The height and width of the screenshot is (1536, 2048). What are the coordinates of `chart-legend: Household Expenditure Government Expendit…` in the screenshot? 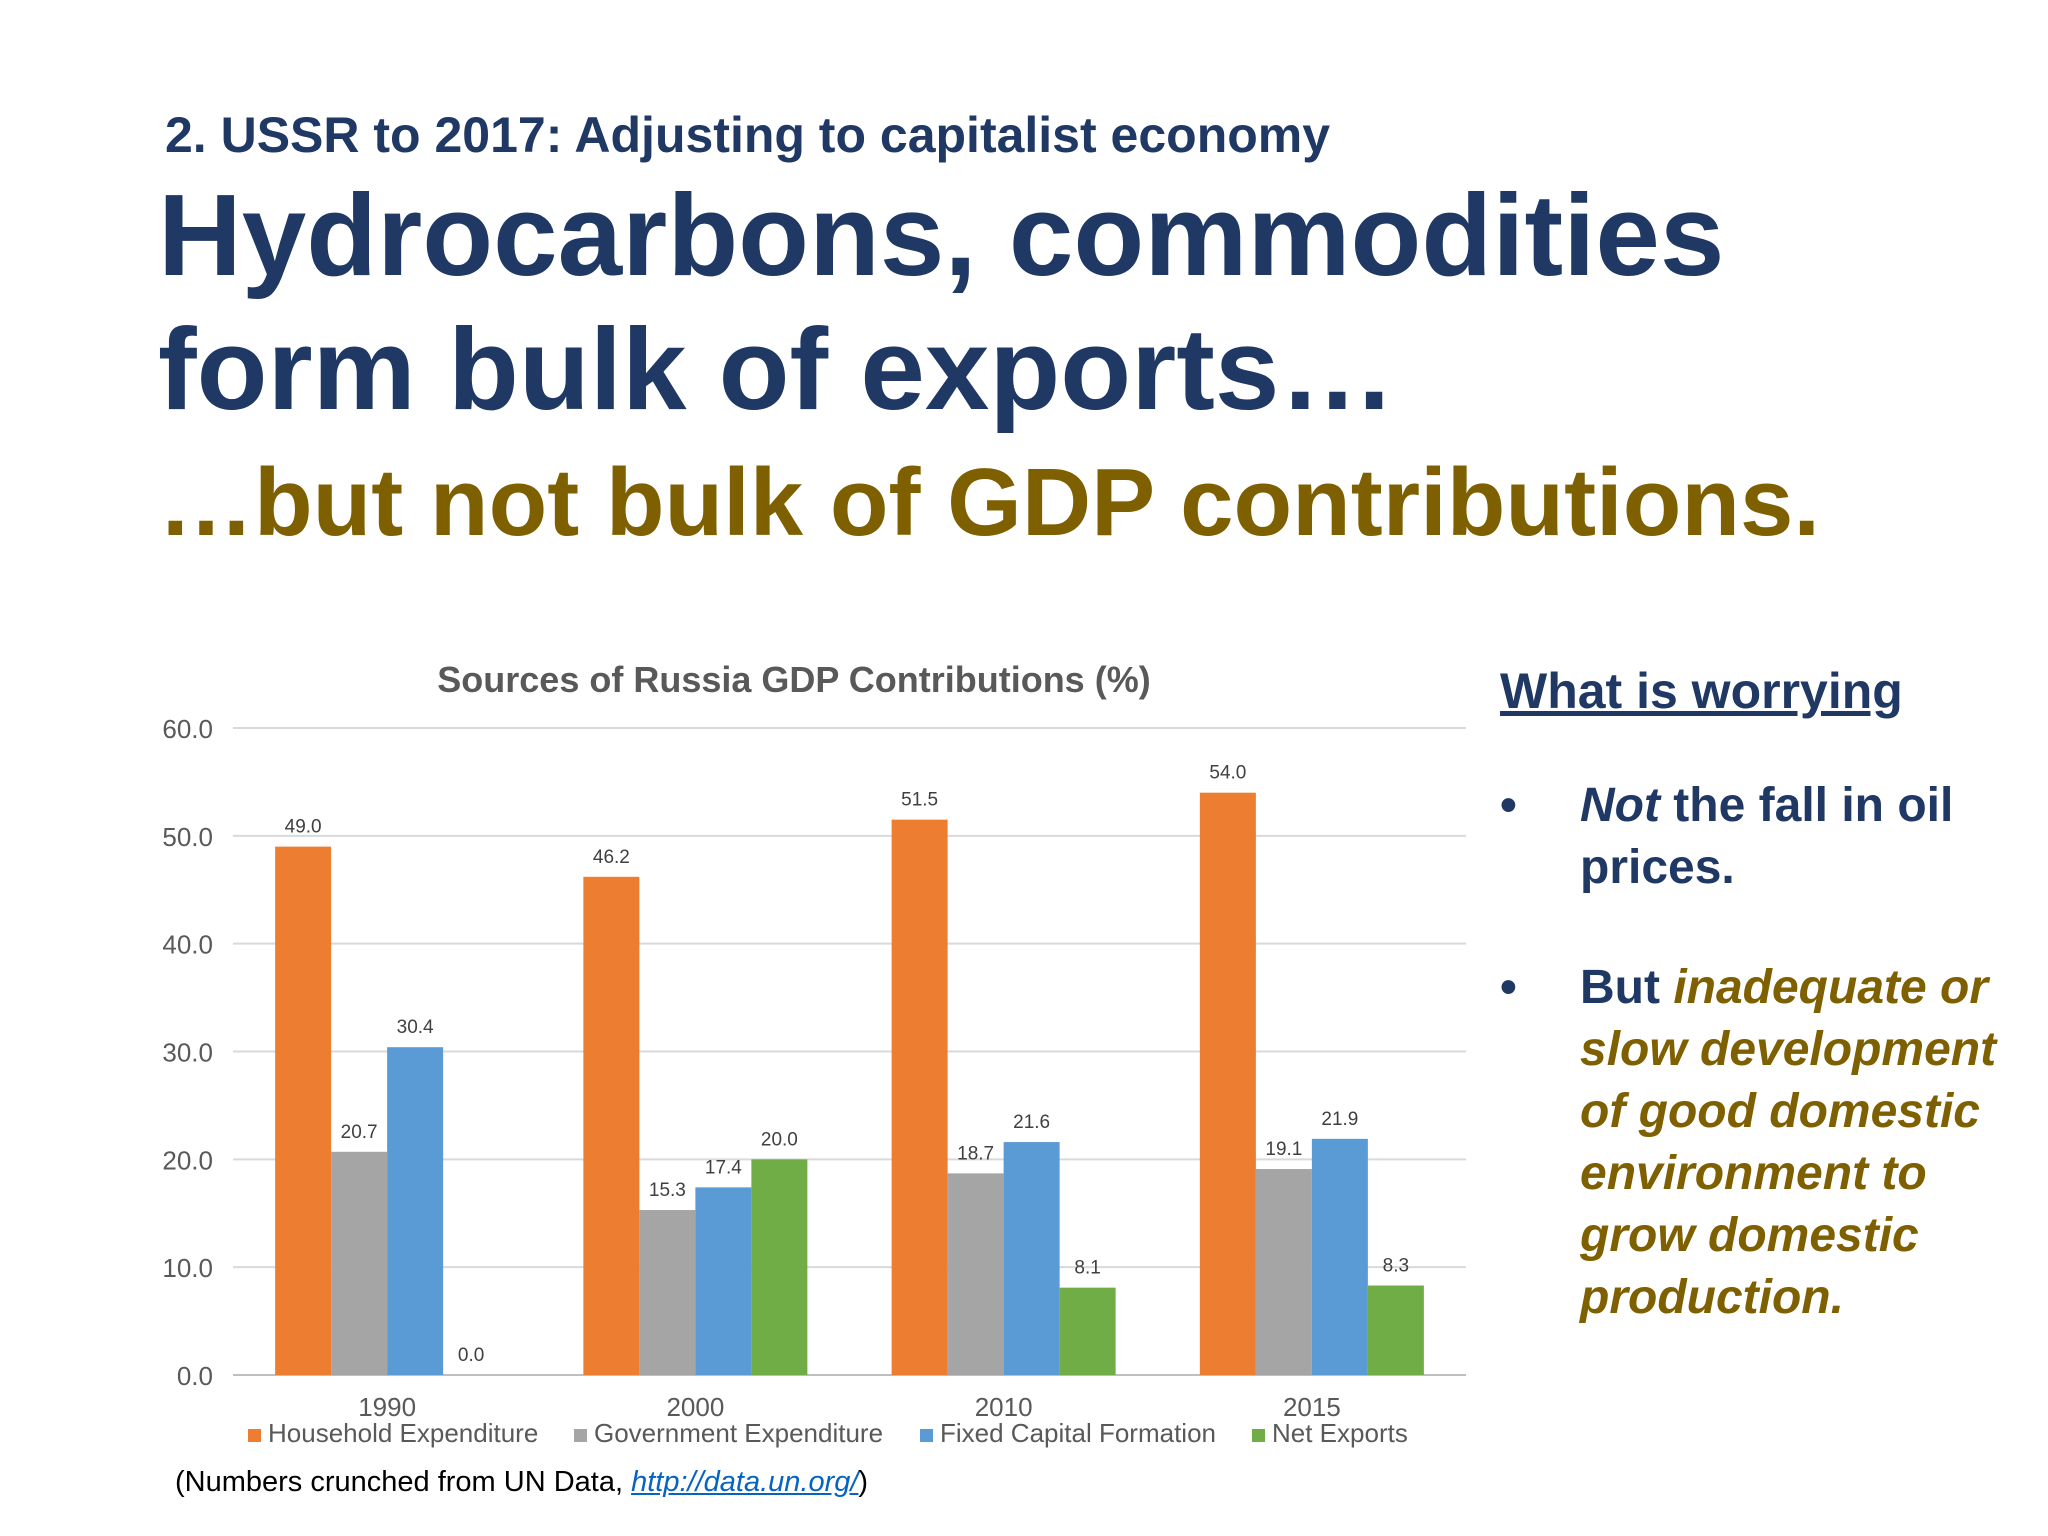 It's located at (828, 1433).